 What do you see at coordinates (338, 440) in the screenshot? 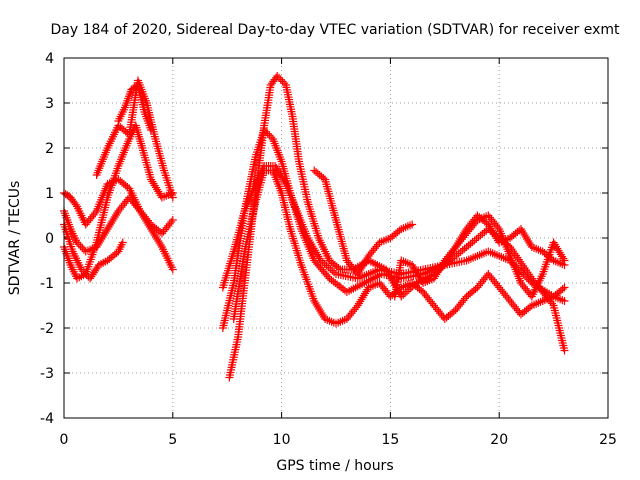
I see `x-tick-labels: 0 5 10 15 20 25` at bounding box center [338, 440].